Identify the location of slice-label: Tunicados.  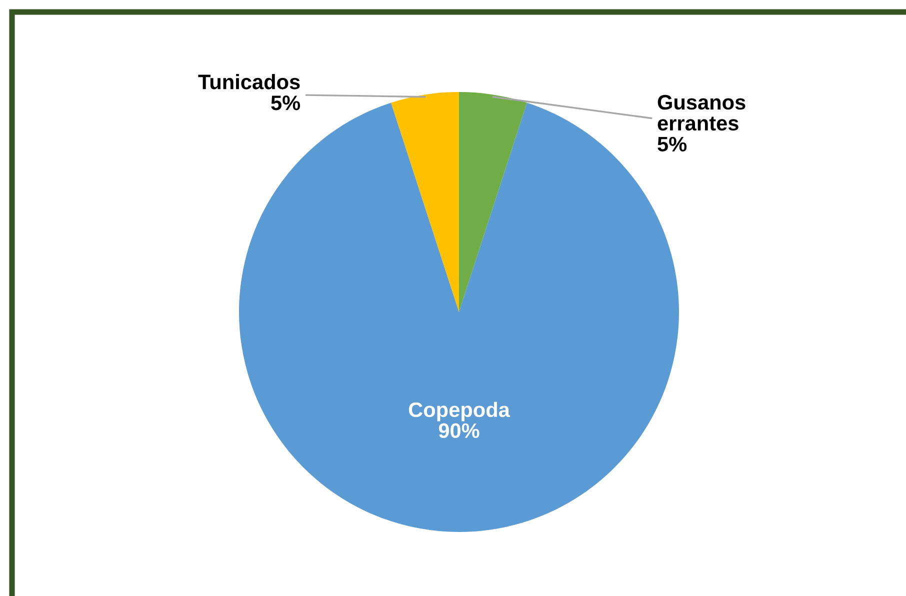
(249, 82).